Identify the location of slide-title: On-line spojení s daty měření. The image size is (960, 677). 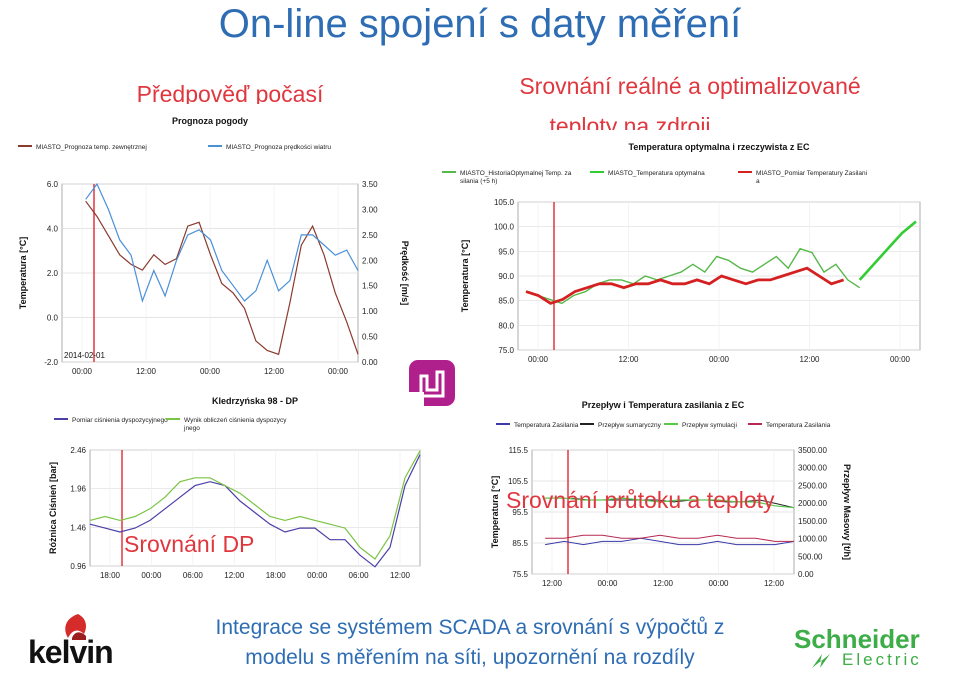
(480, 24).